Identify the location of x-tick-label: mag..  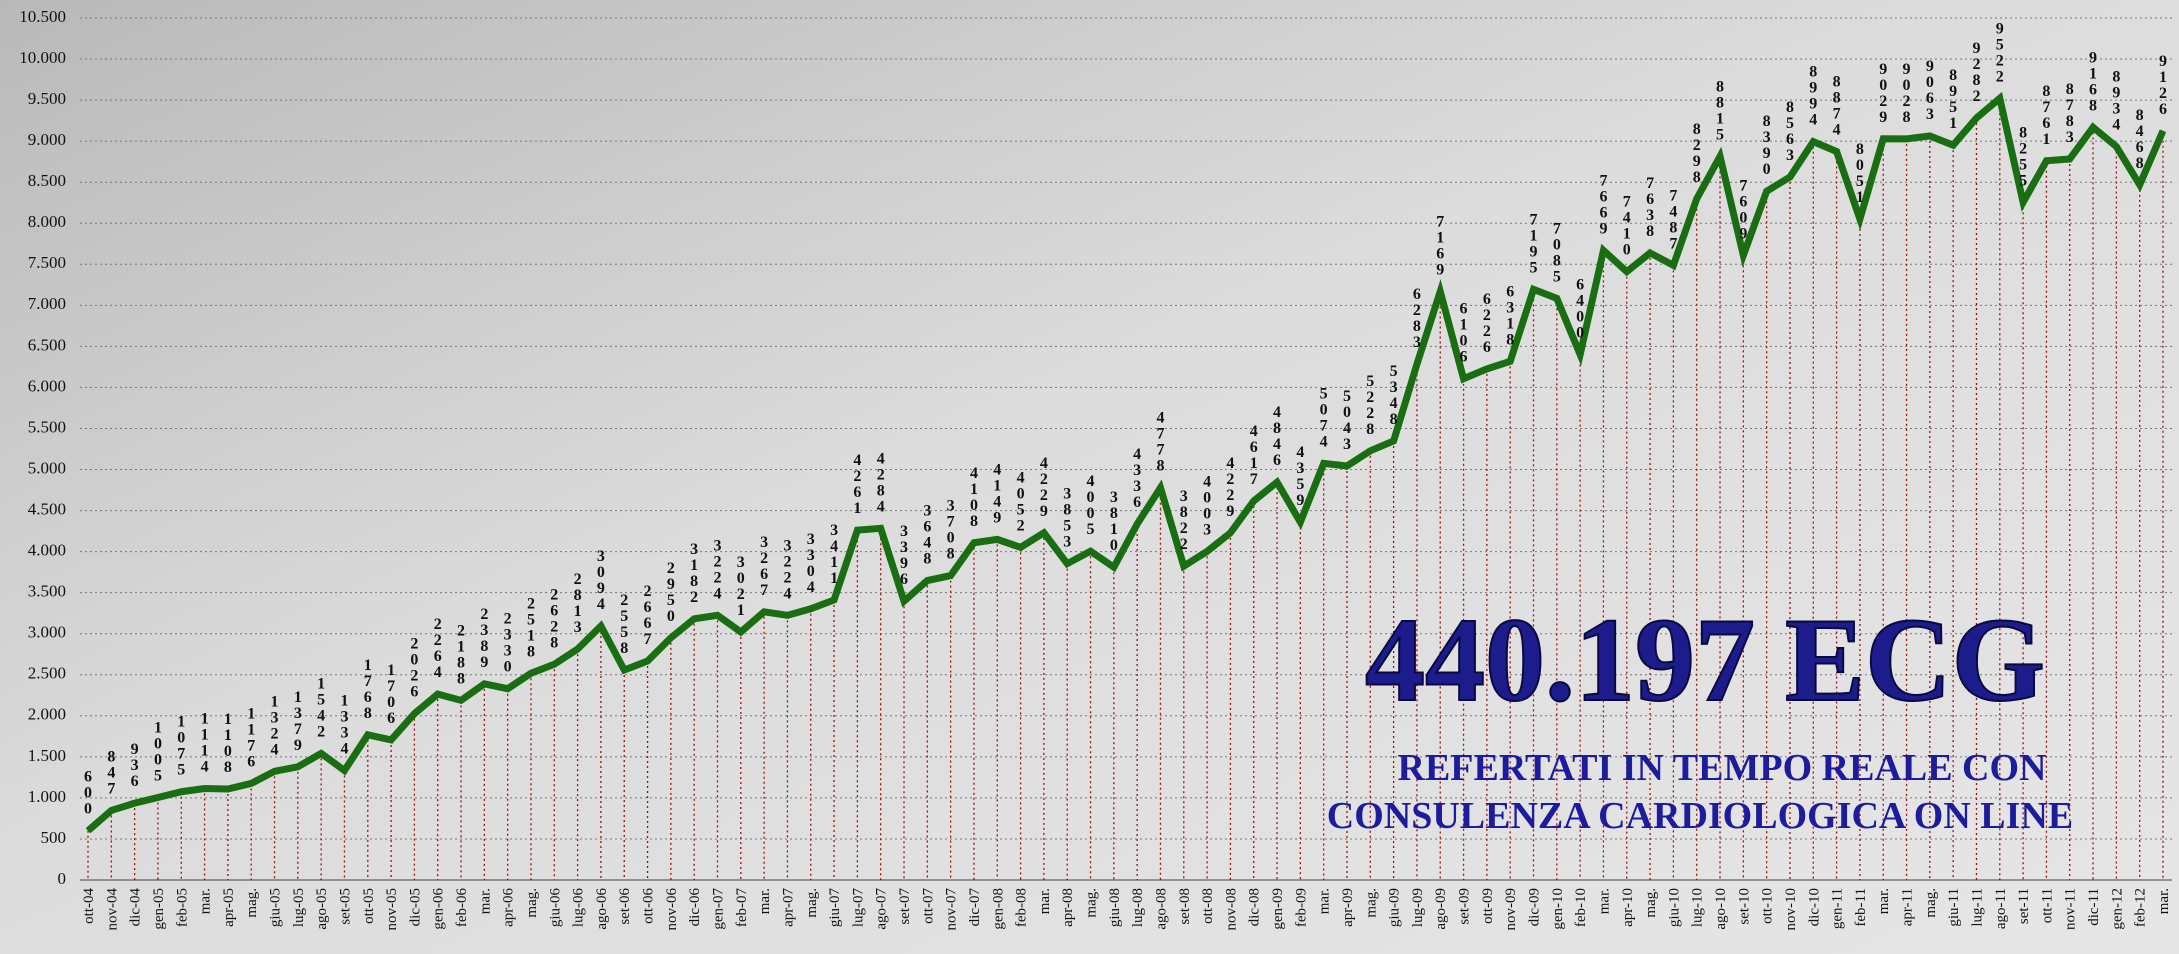
(1931, 903).